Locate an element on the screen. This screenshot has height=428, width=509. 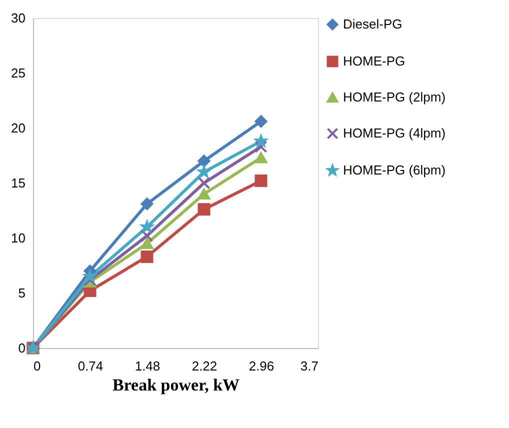
legend-label: HOME-PG is located at coordinates (374, 61).